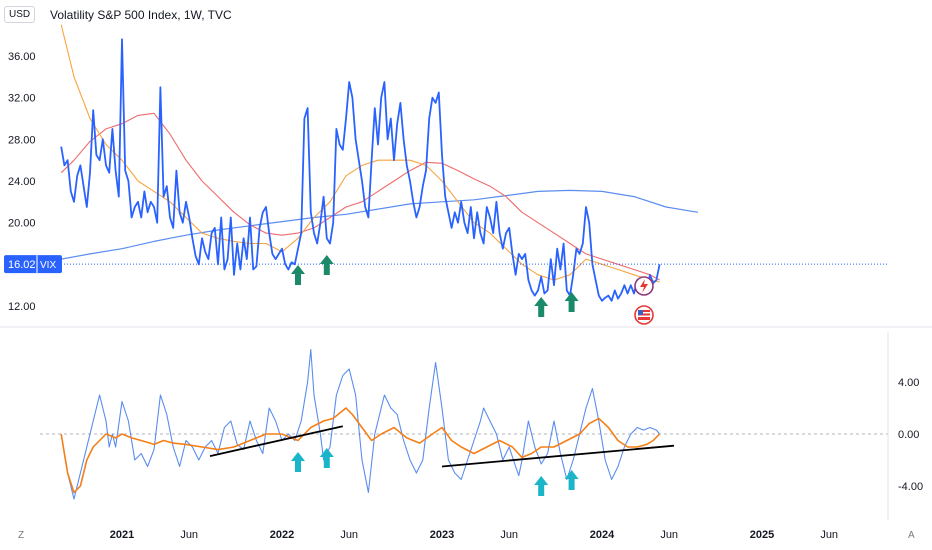 This screenshot has width=932, height=550. I want to click on oscillator-tick-label: 4.00, so click(908, 383).